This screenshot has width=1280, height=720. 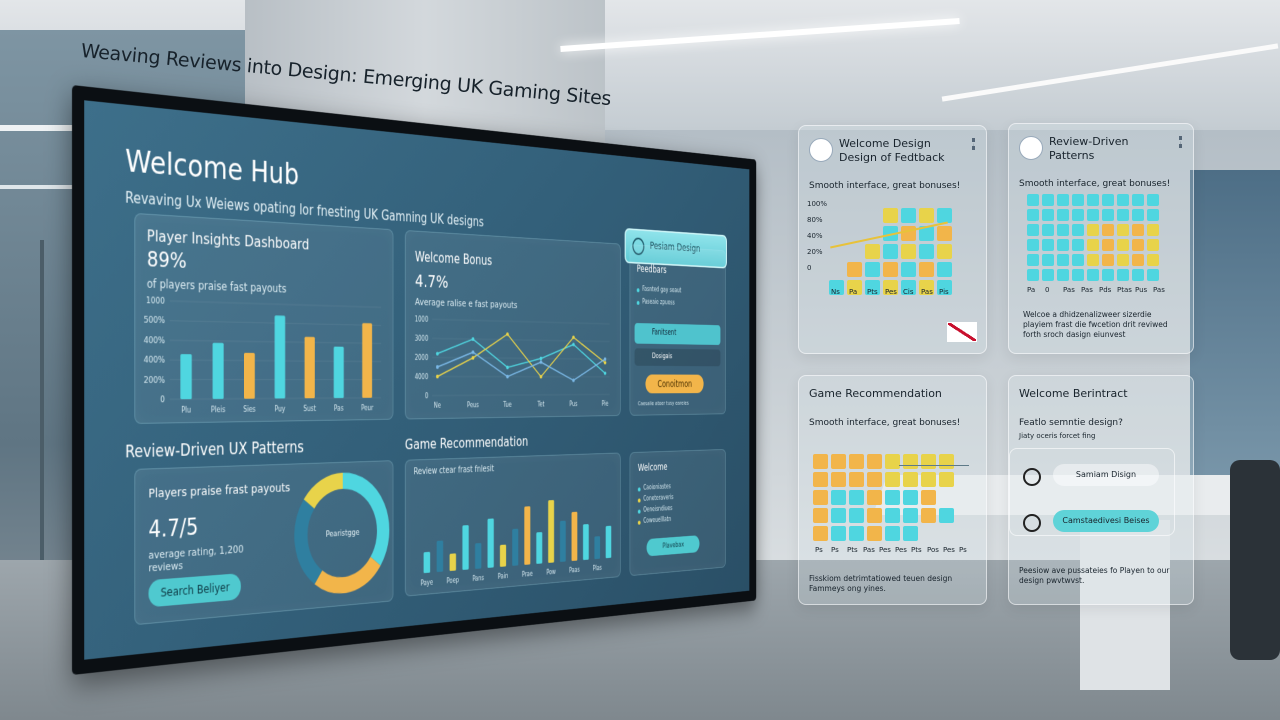 I want to click on x-tick-label: Cis, so click(x=908, y=292).